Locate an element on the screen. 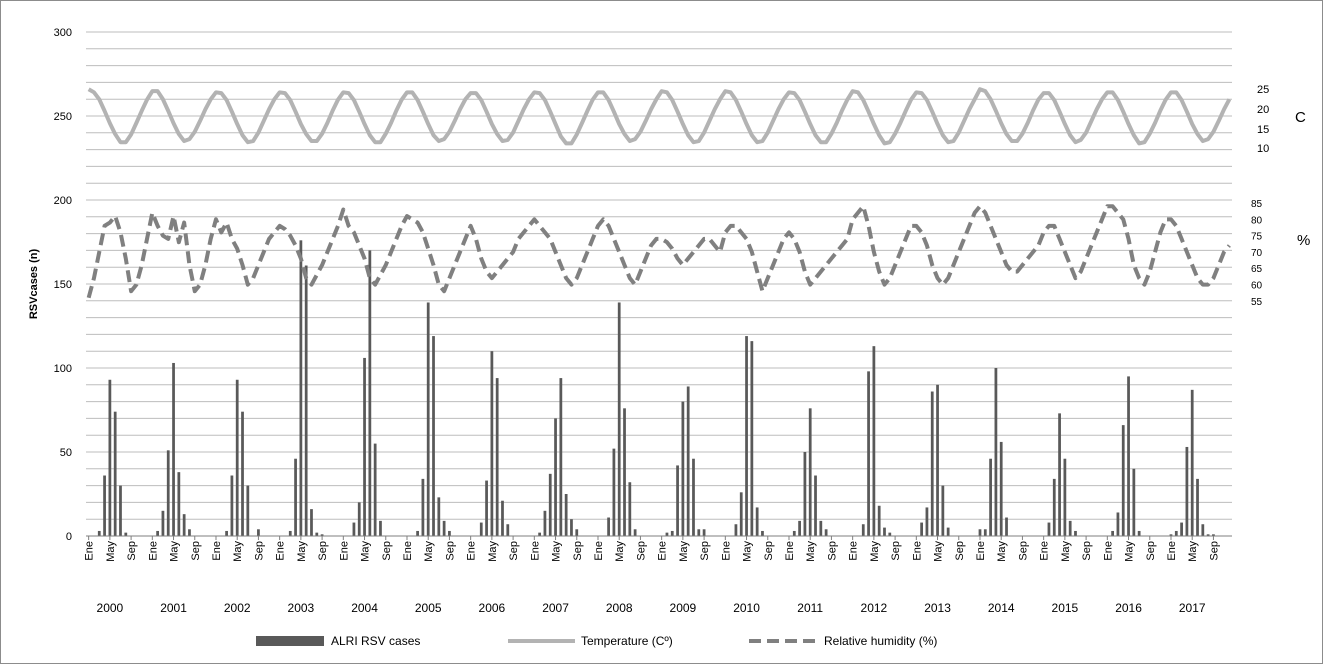  x-year-label: 2017 is located at coordinates (1192, 608).